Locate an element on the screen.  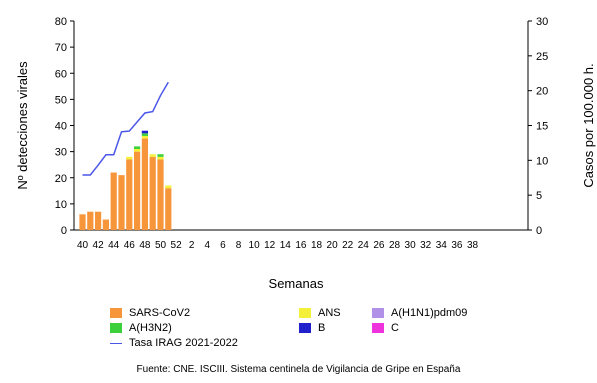
legend-item-sars-cov2: SARS-CoV2 is located at coordinates (150, 313).